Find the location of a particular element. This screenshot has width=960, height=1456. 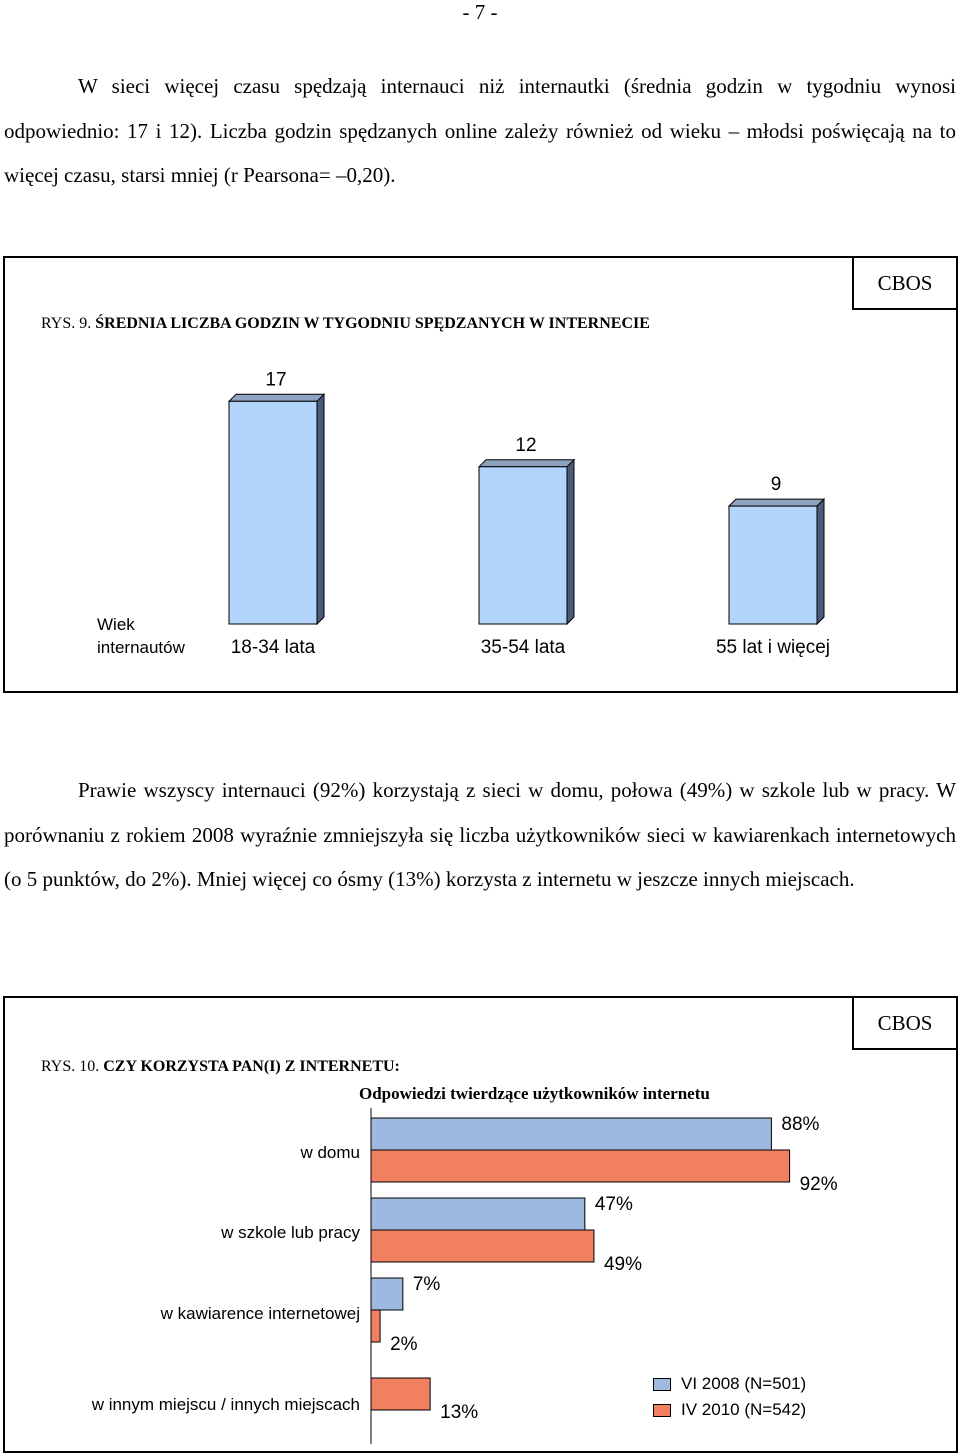

page-number: - 7 - is located at coordinates (480, 12).